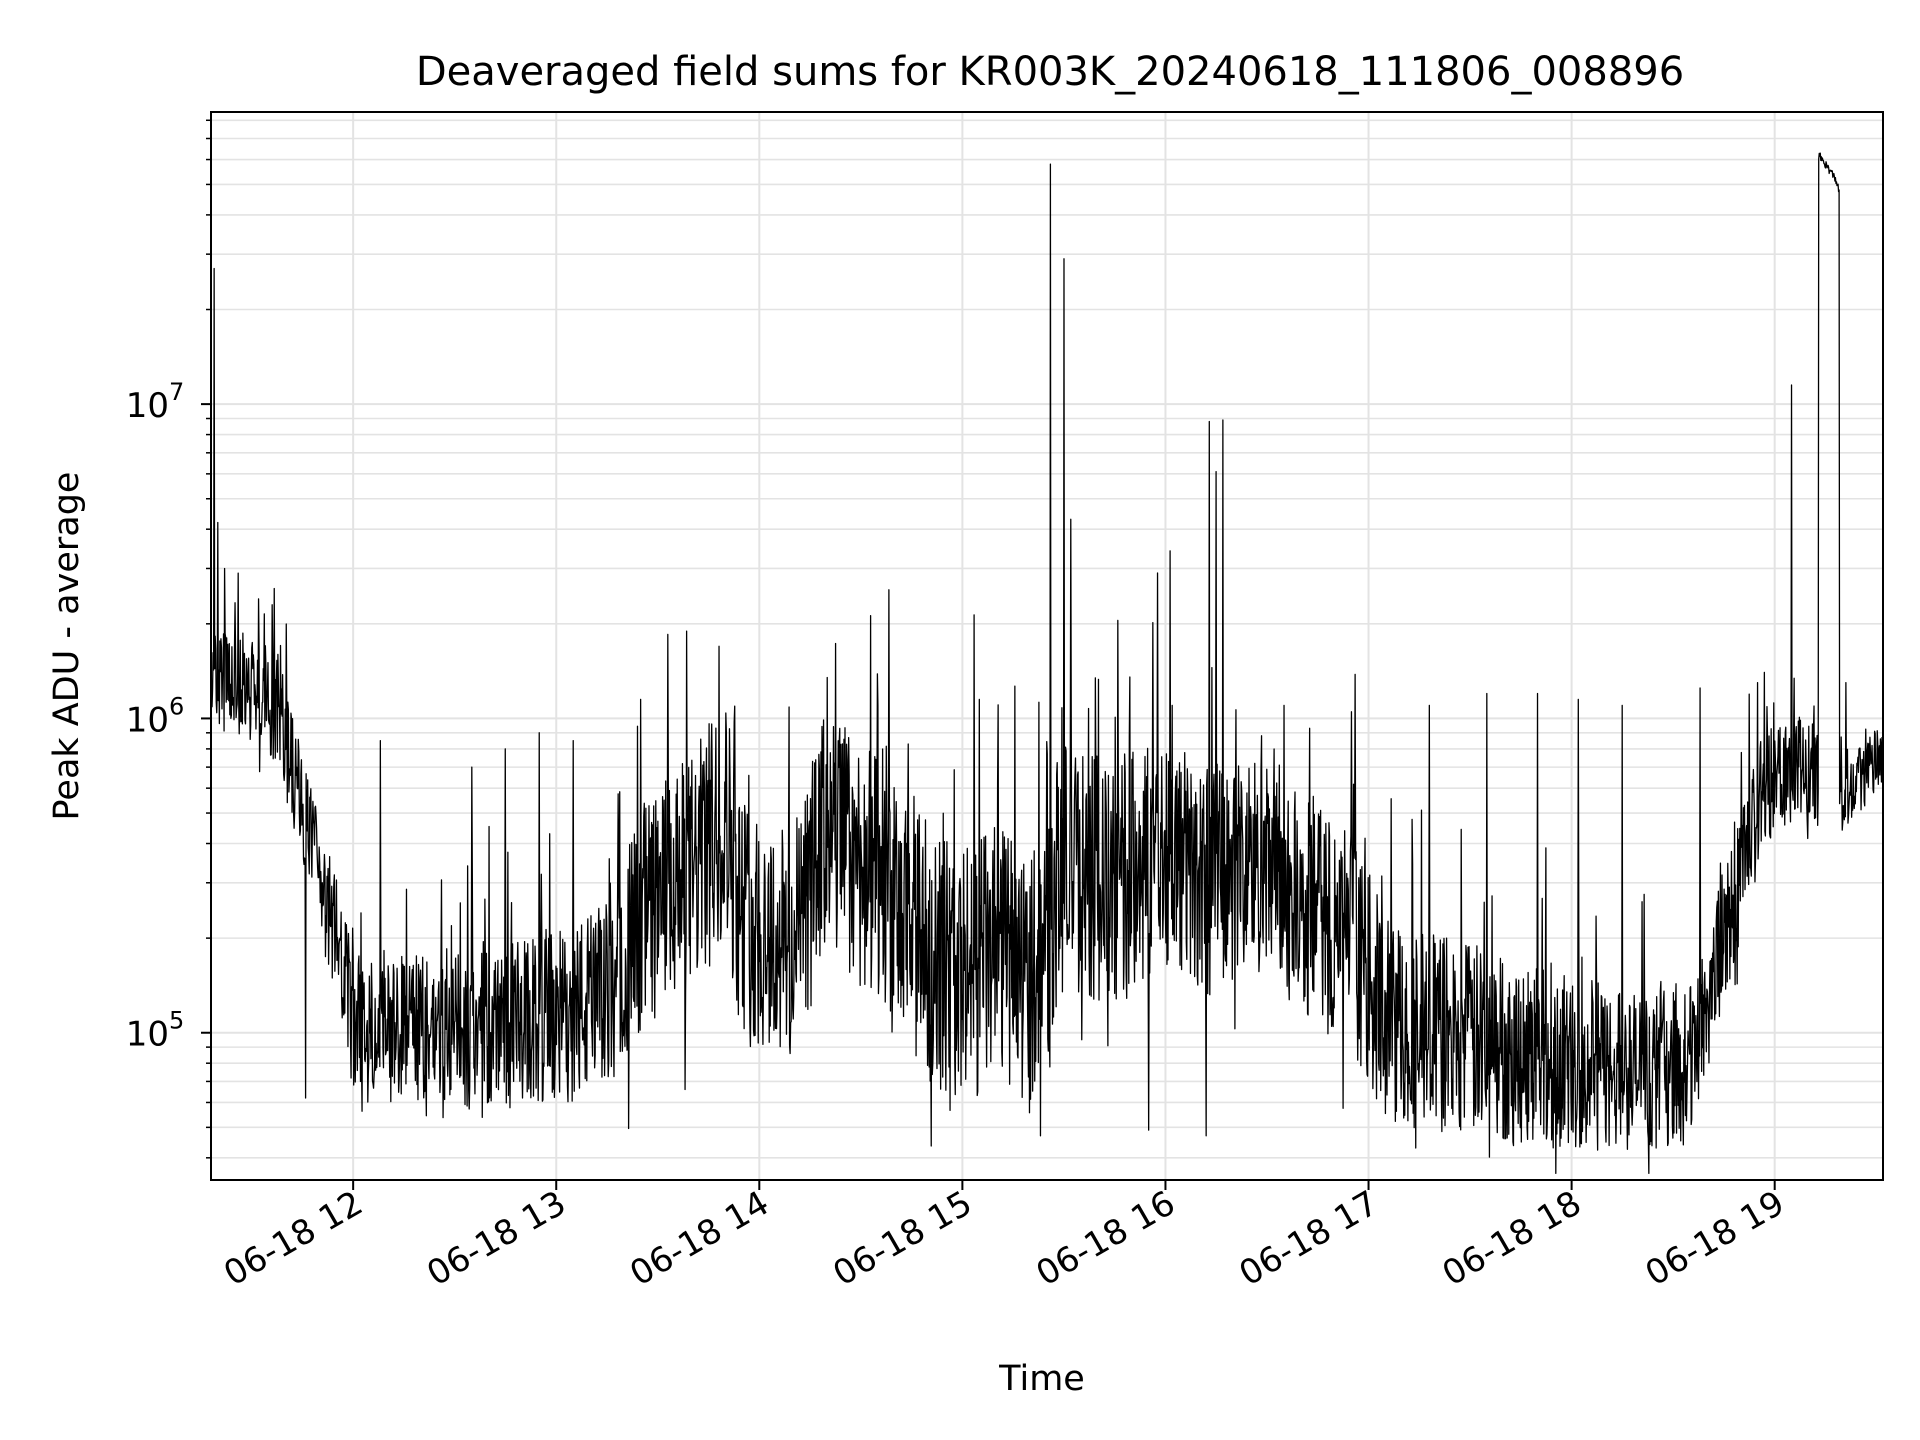  Describe the element at coordinates (176, 706) in the screenshot. I see `y-tick-exponent: 6` at that location.